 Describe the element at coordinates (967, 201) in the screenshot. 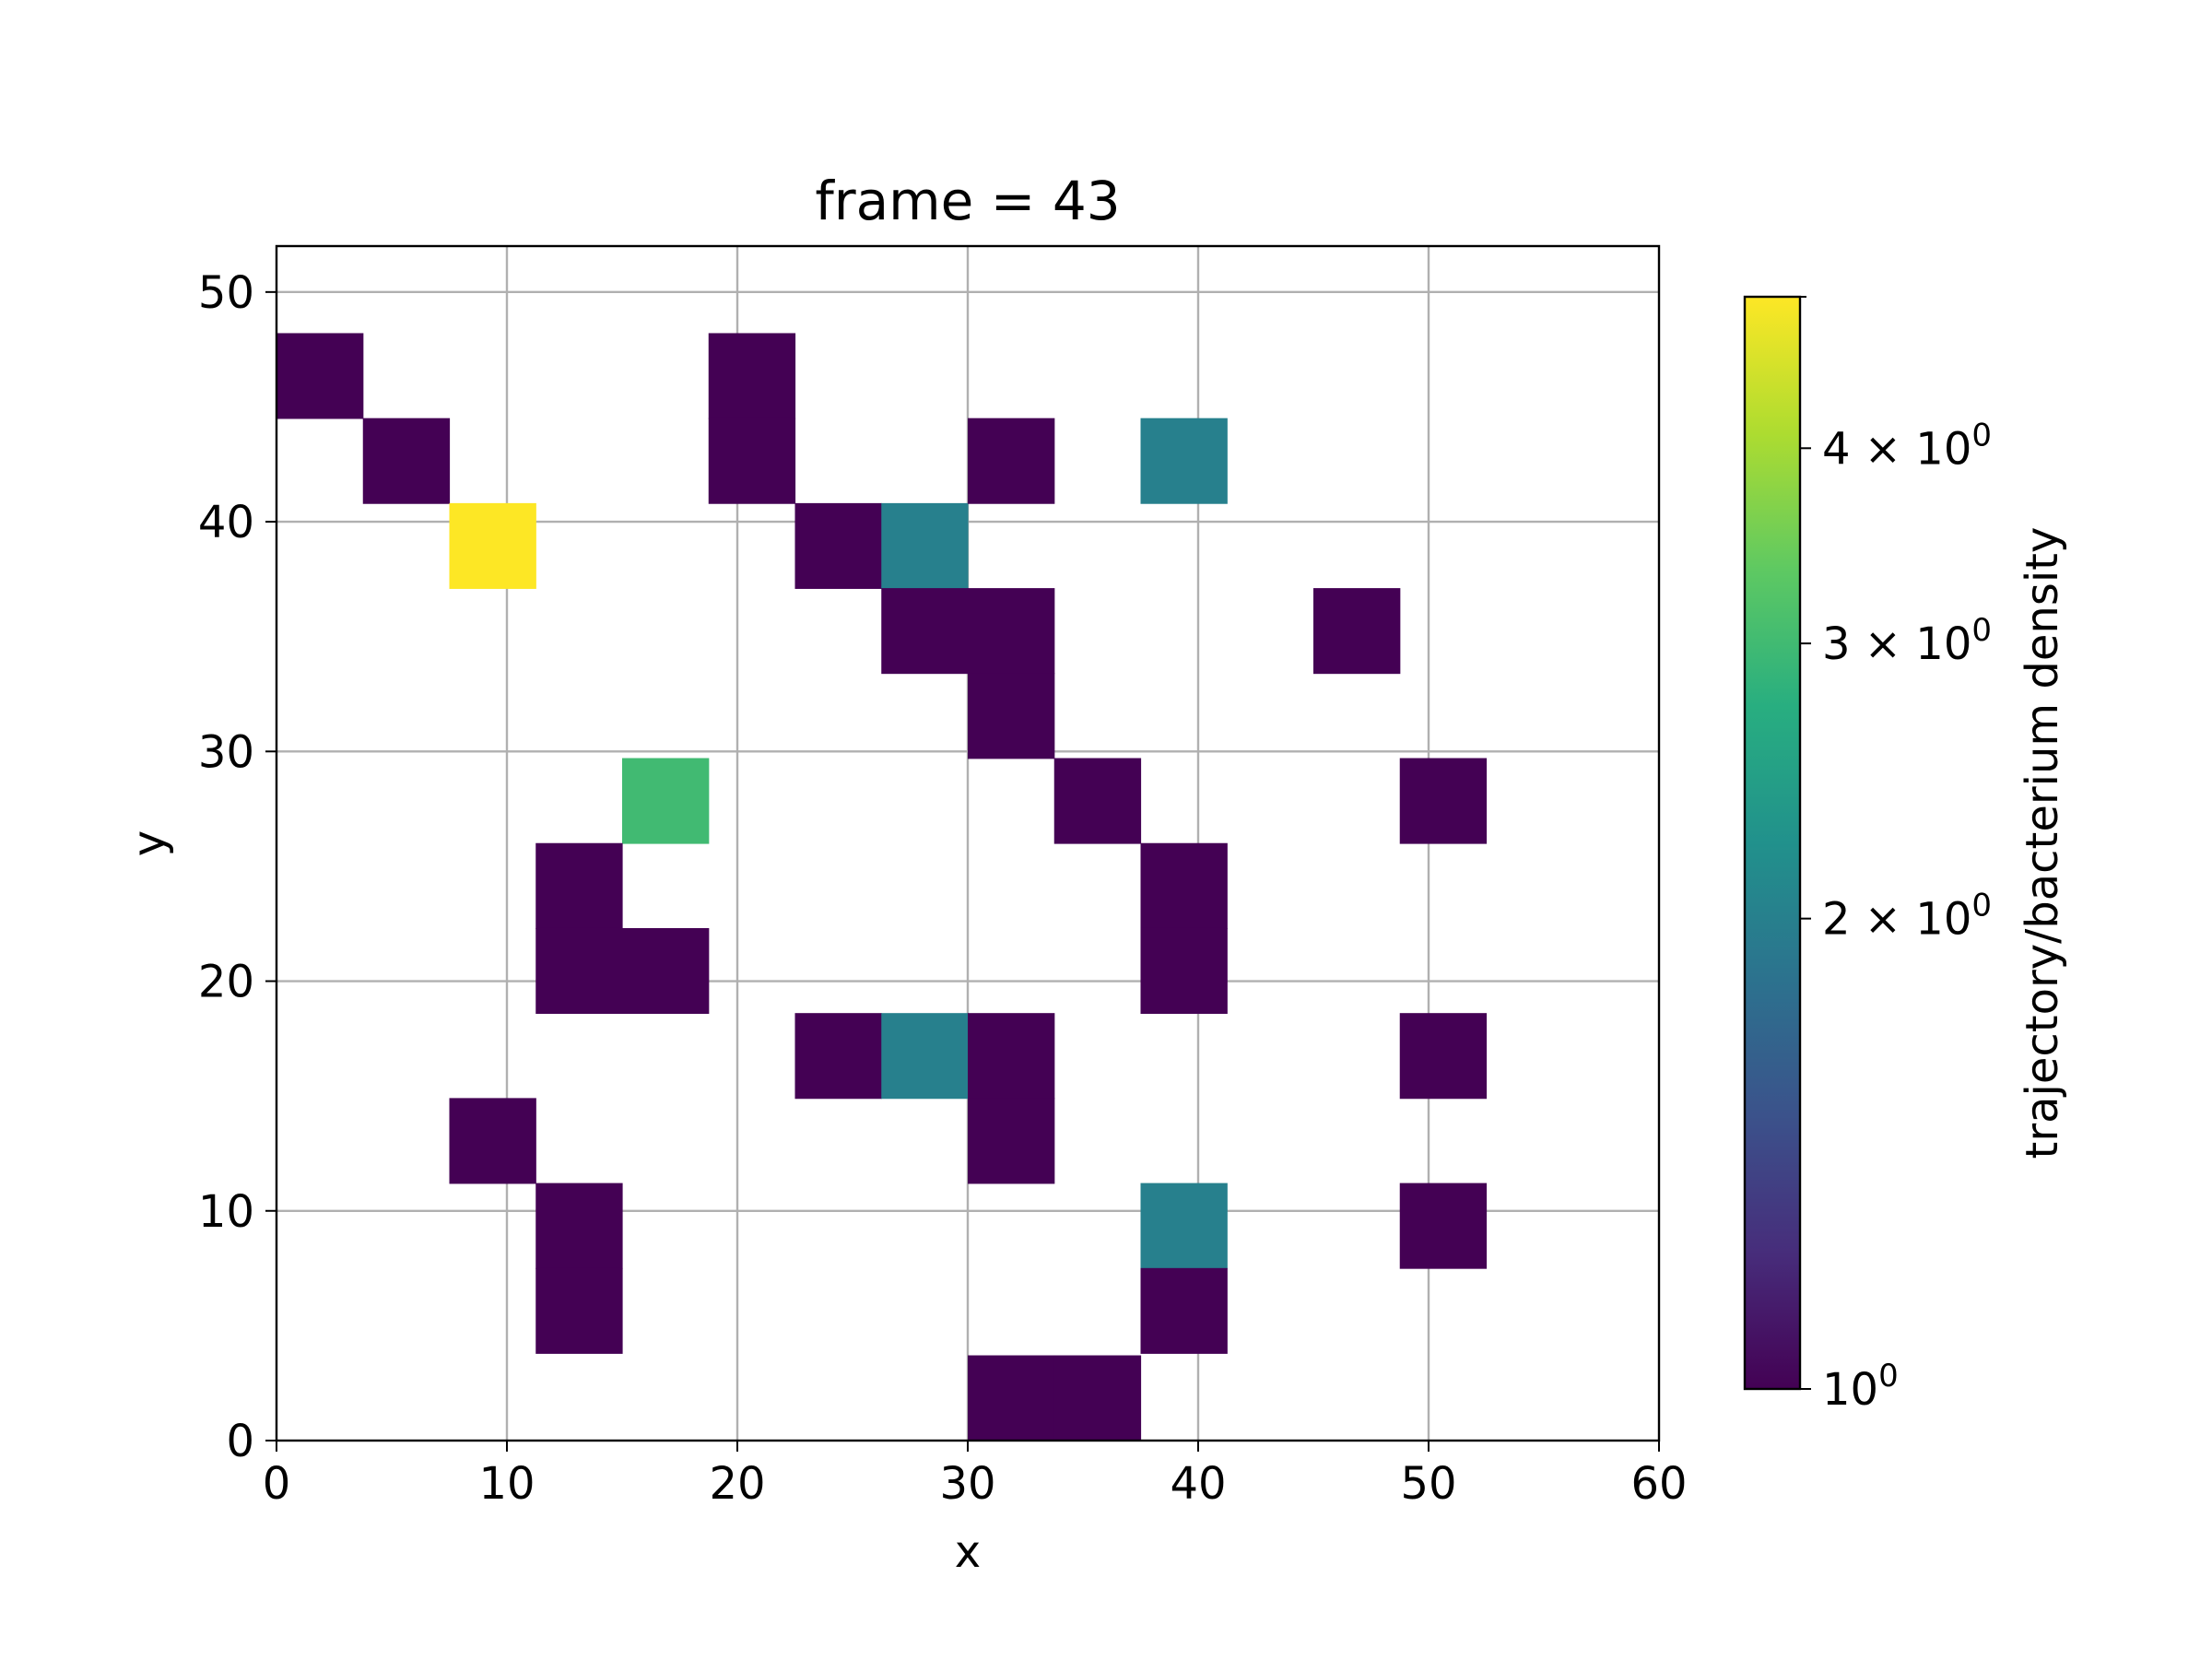

I see `chart-title: frame = 43` at that location.